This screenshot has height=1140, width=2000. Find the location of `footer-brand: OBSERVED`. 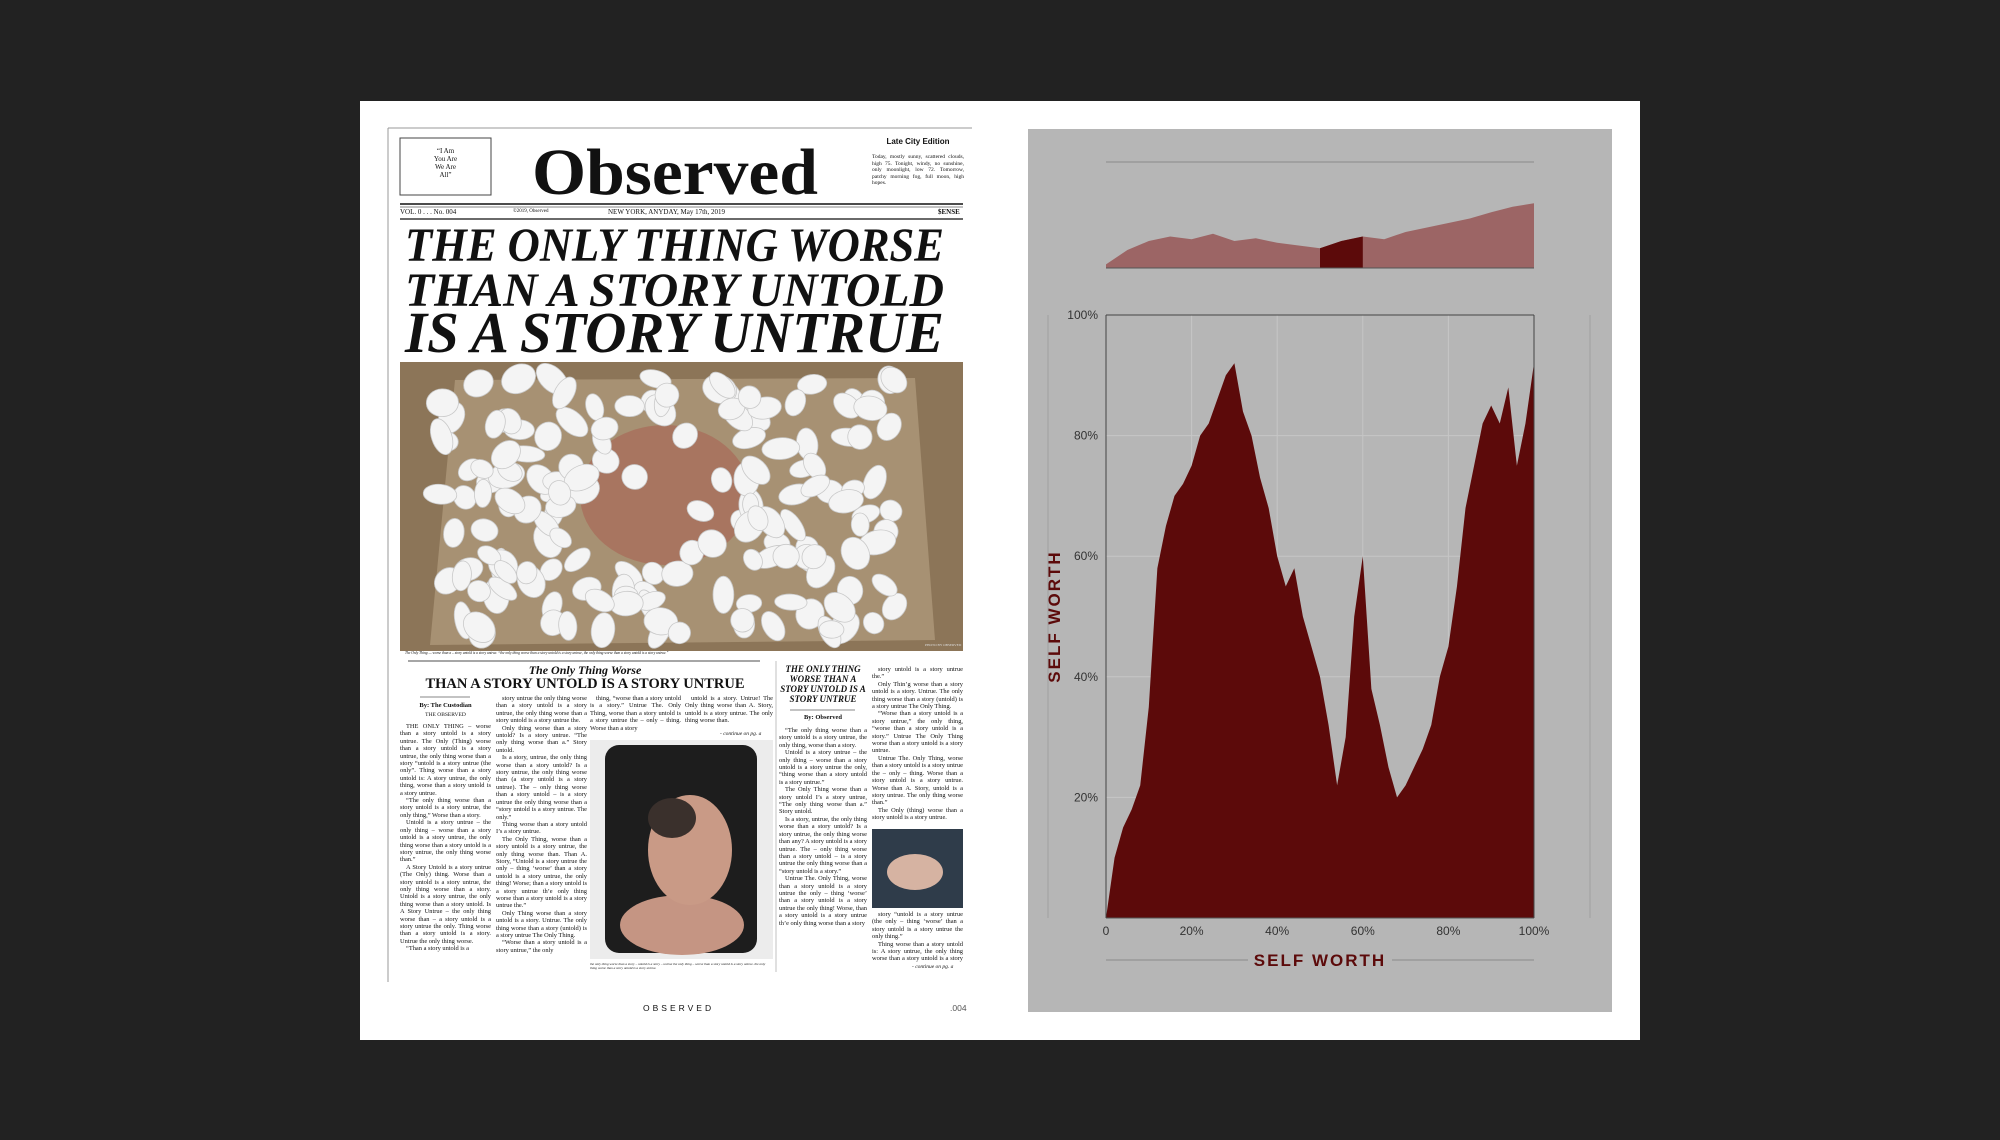

footer-brand: OBSERVED is located at coordinates (679, 1008).